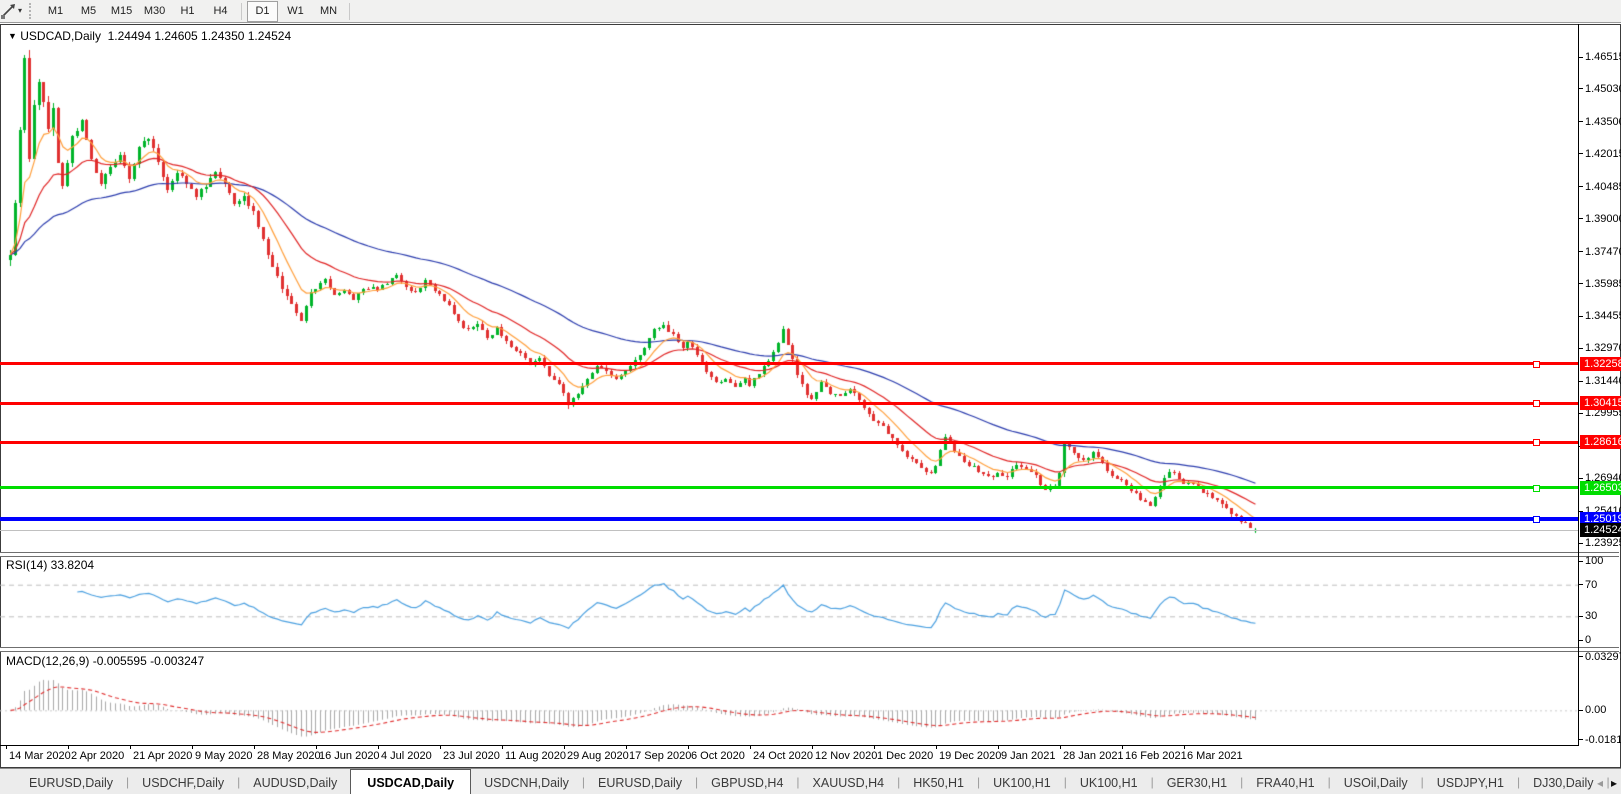  Describe the element at coordinates (1603, 316) in the screenshot. I see `price-tick-label: 1.34455` at that location.